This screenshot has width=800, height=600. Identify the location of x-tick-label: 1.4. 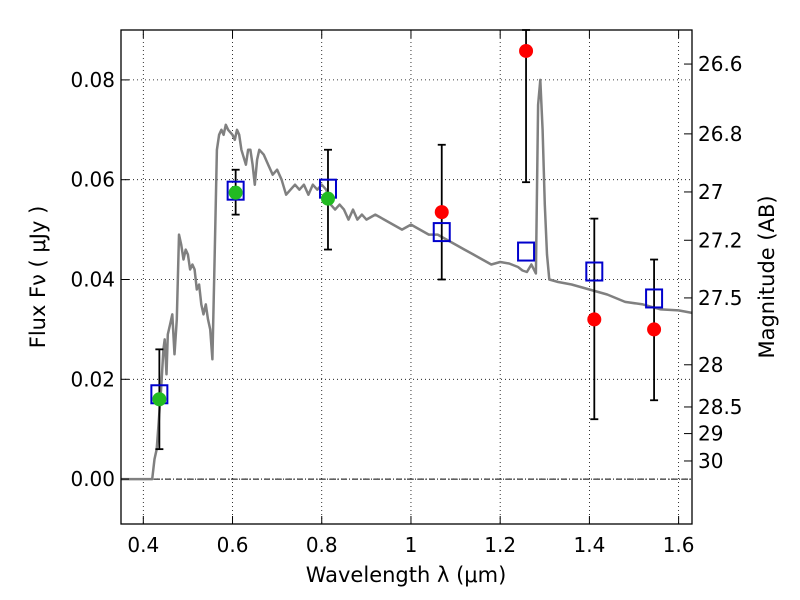
(589, 545).